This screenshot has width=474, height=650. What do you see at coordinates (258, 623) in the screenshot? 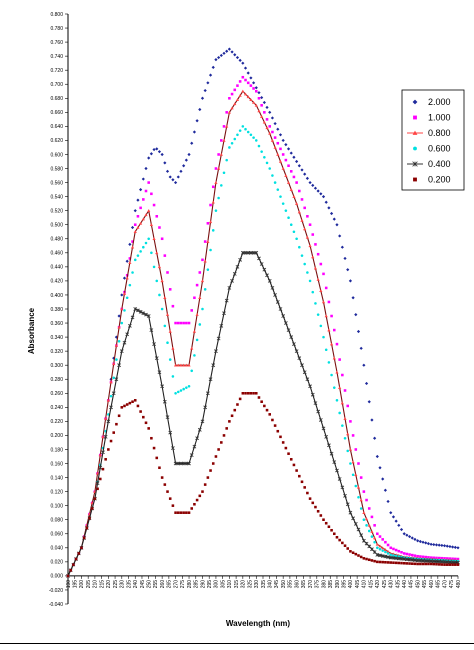
I see `x-axis-title: Wavelength (nm)` at bounding box center [258, 623].